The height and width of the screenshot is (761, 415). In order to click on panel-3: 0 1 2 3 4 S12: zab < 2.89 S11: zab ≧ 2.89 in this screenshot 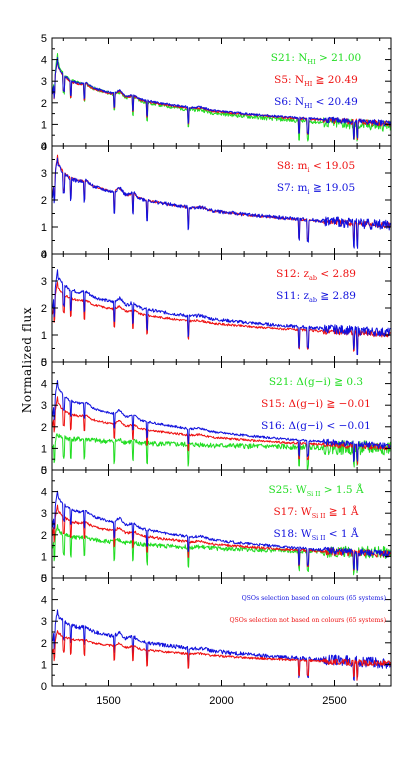, I will do `click(216, 309)`.